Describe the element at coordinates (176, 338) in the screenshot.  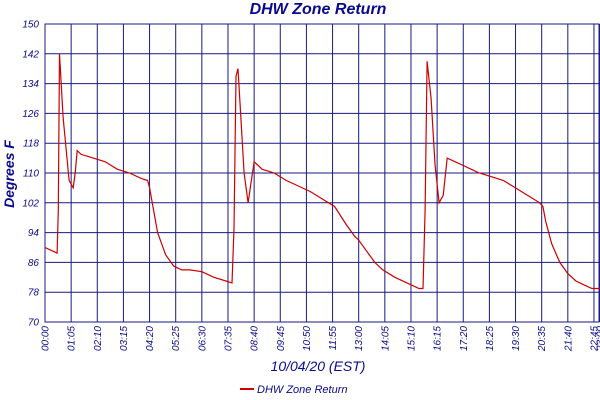
I see `x-tick-label: 05:25` at that location.